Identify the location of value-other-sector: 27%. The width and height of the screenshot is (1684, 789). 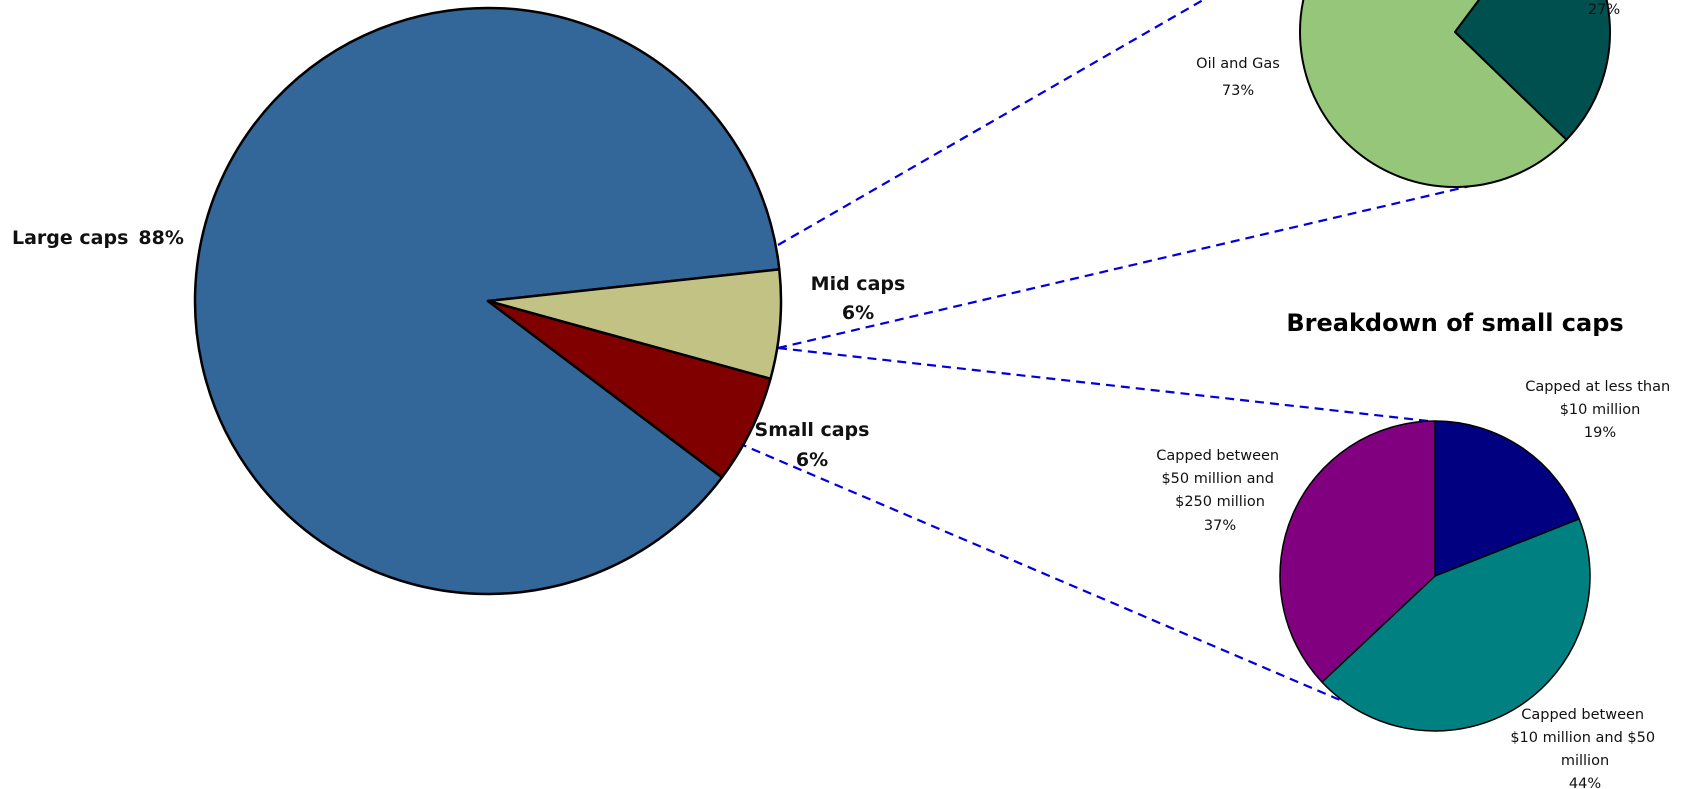
(1604, 10).